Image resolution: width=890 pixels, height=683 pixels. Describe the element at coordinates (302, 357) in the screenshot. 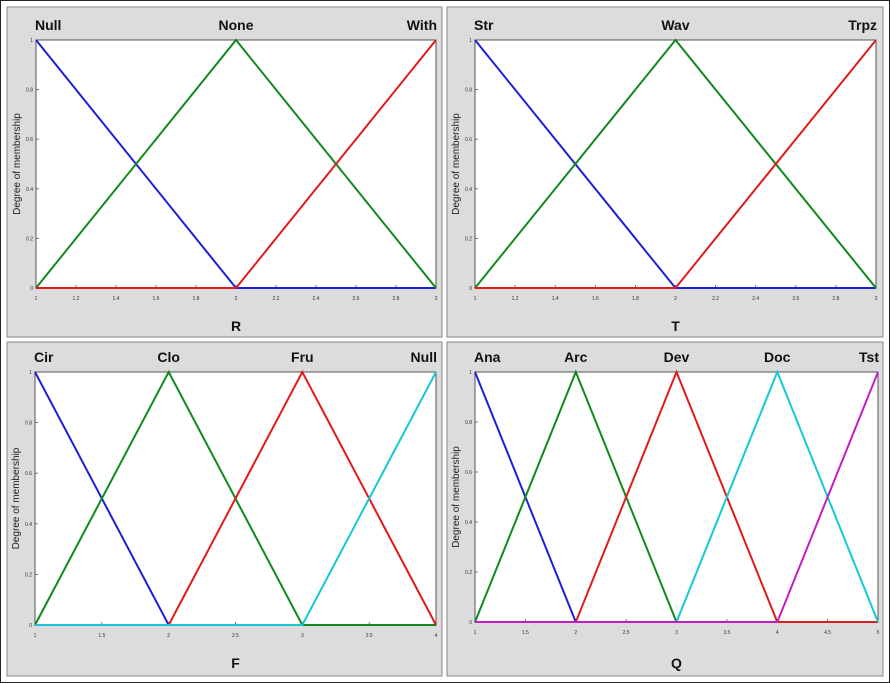

I see `series-label-fru: Fru` at that location.